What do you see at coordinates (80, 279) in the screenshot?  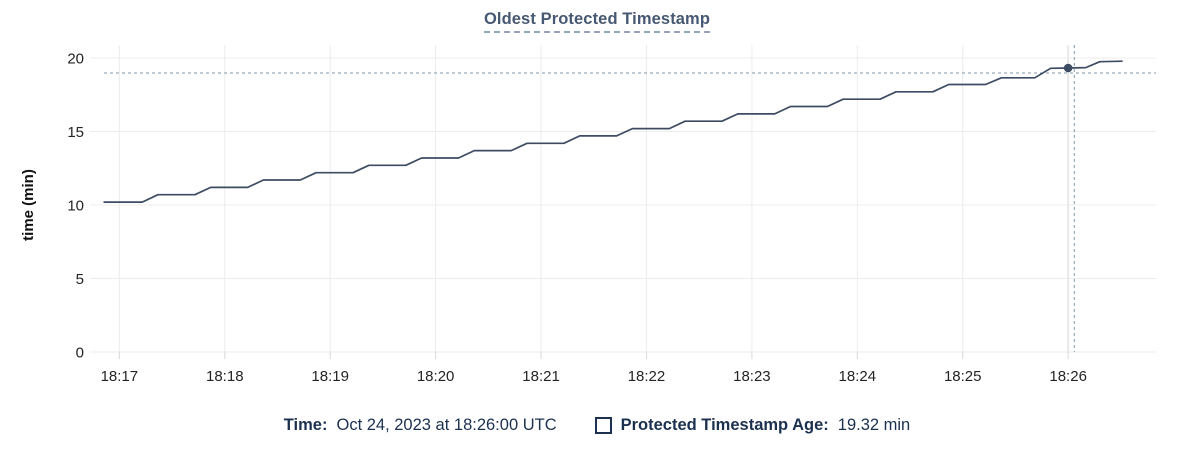 I see `y-tick-label: 5` at bounding box center [80, 279].